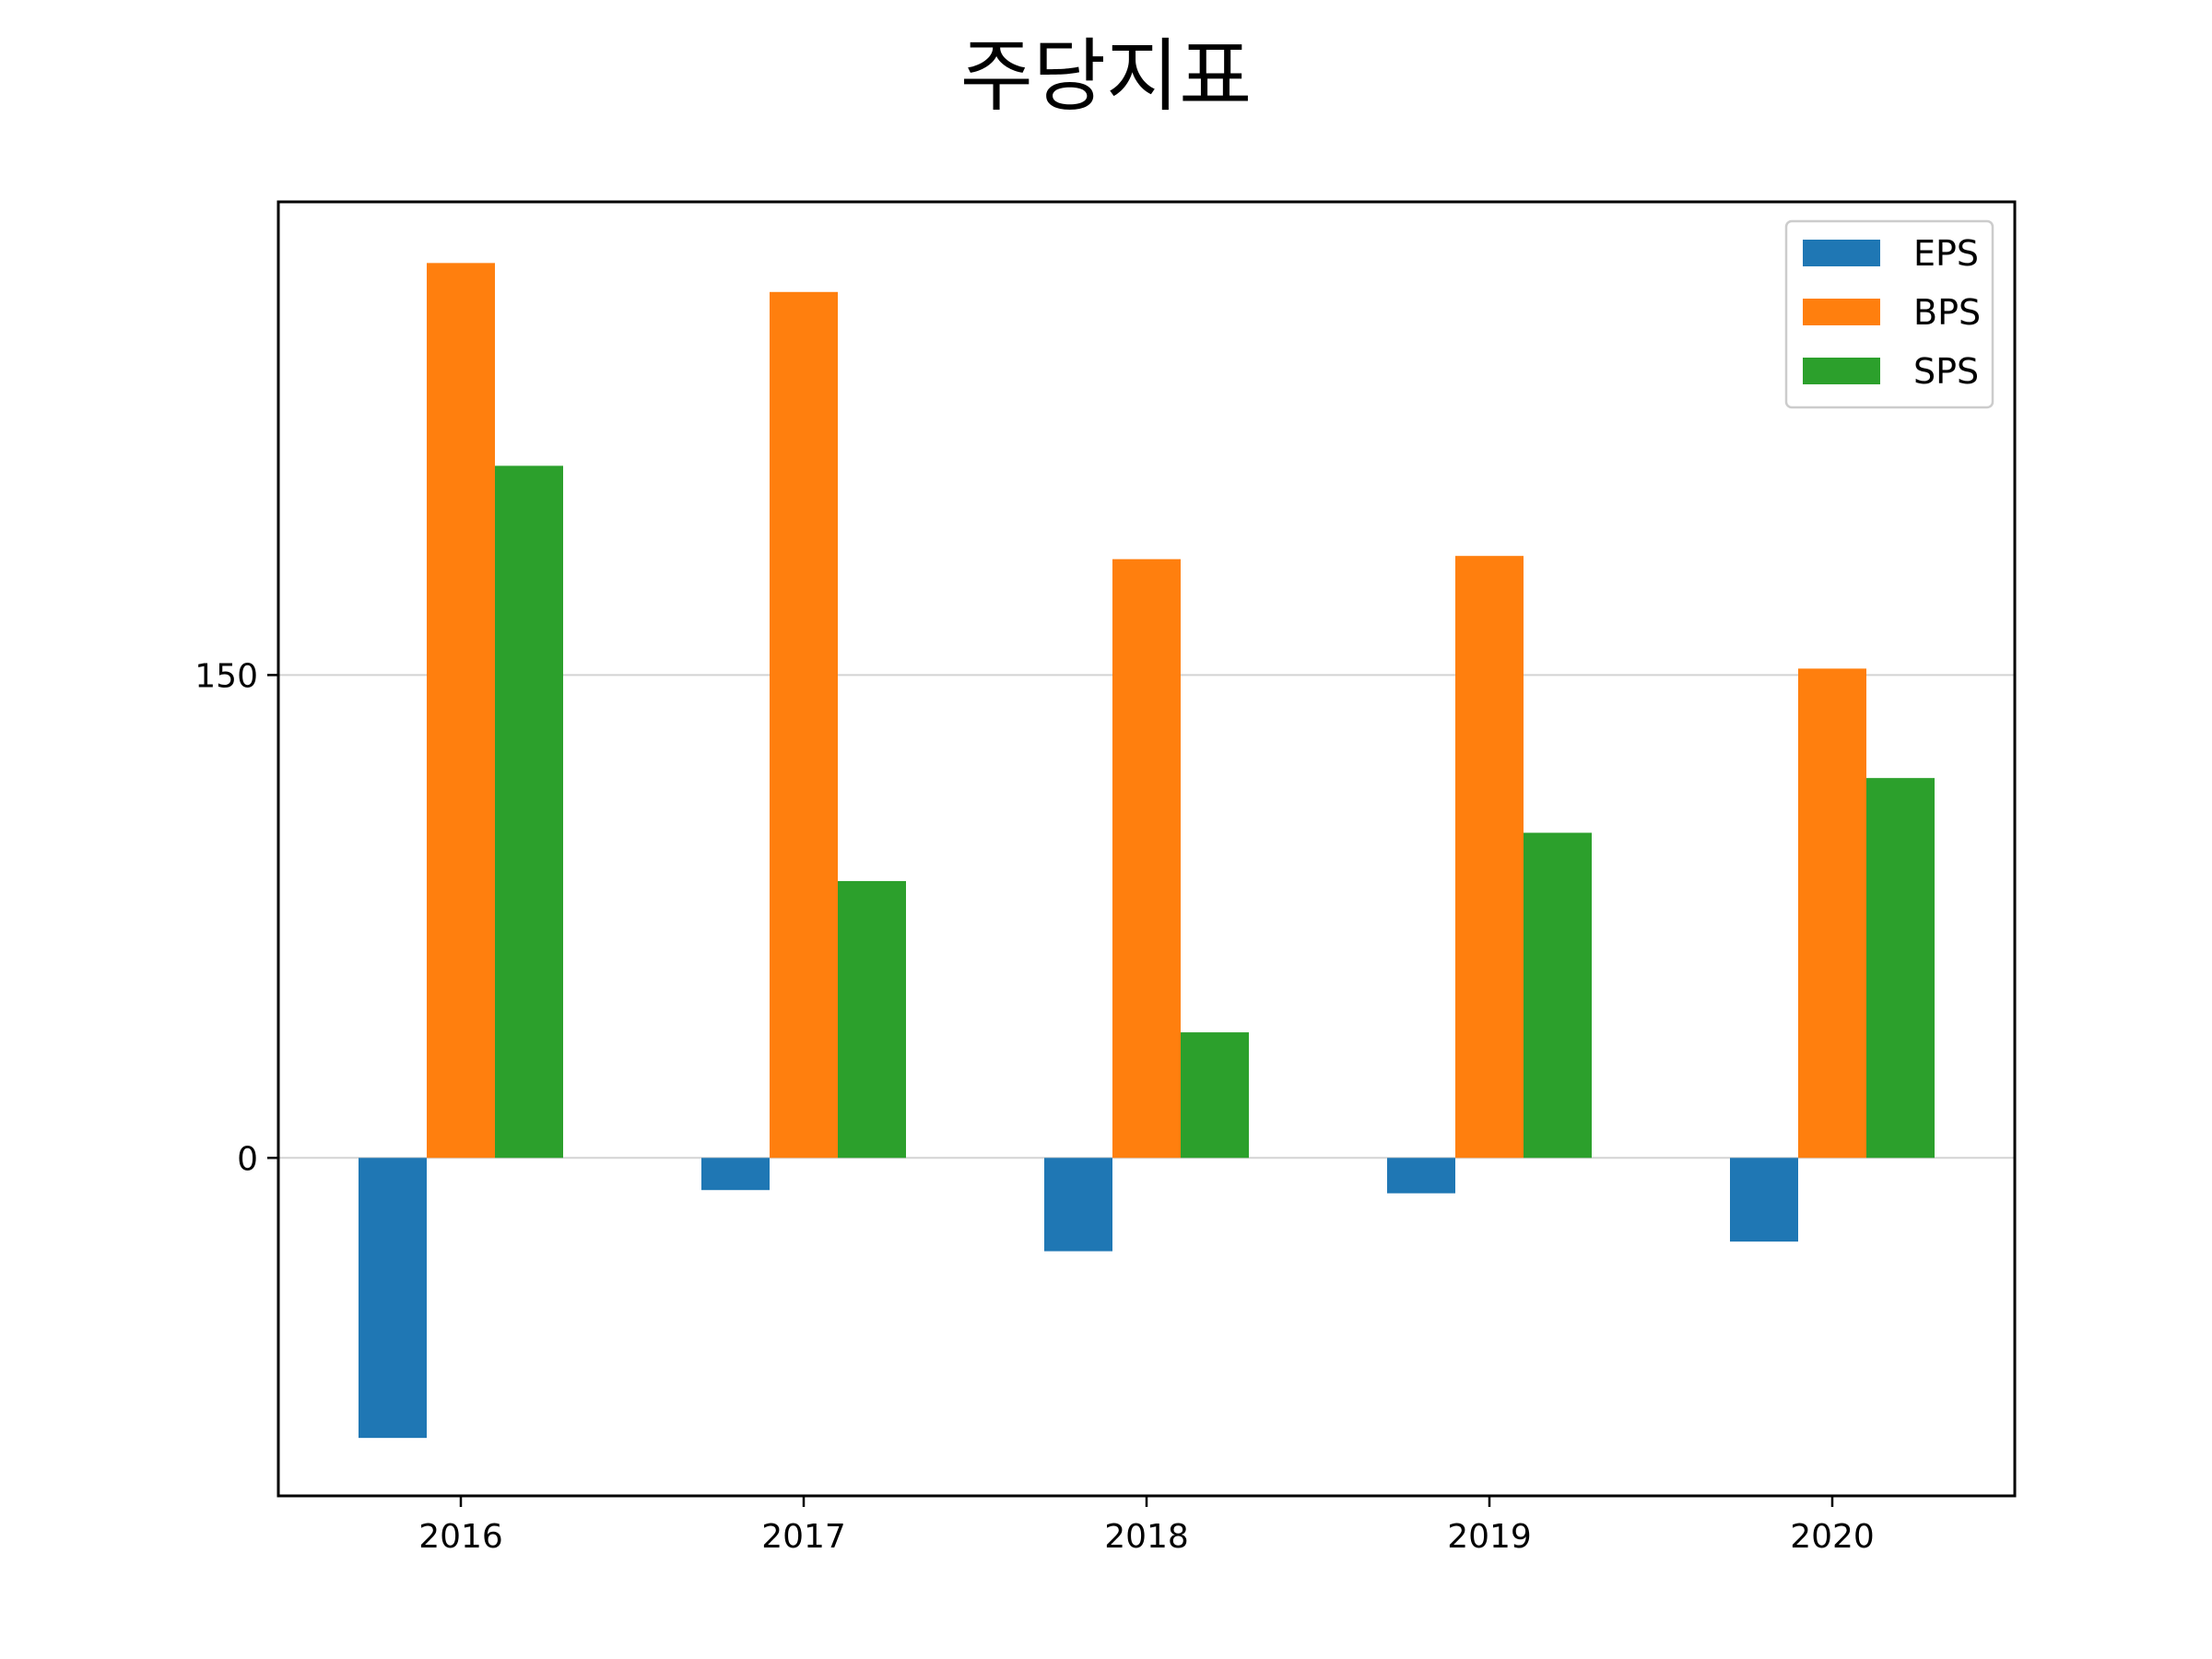 The height and width of the screenshot is (1659, 2212). Describe the element at coordinates (461, 711) in the screenshot. I see `bar-bps-2016` at that location.